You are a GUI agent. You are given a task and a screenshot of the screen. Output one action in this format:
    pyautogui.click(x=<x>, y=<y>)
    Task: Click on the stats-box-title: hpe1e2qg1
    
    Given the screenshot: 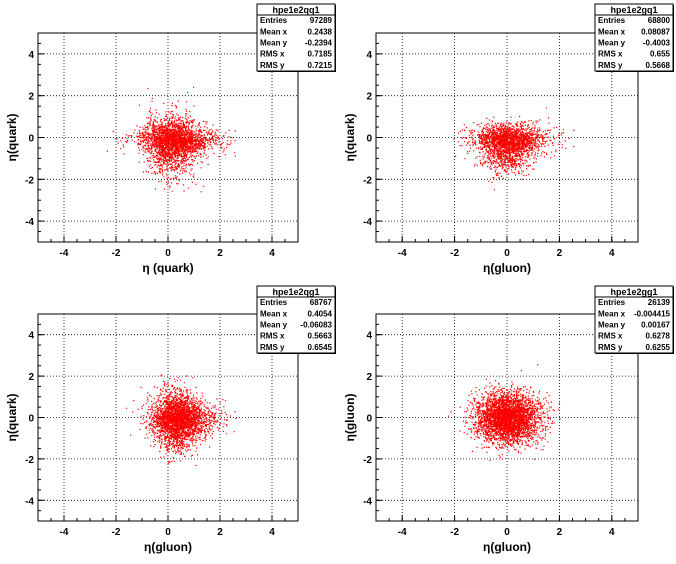 What is the action you would take?
    pyautogui.click(x=295, y=292)
    